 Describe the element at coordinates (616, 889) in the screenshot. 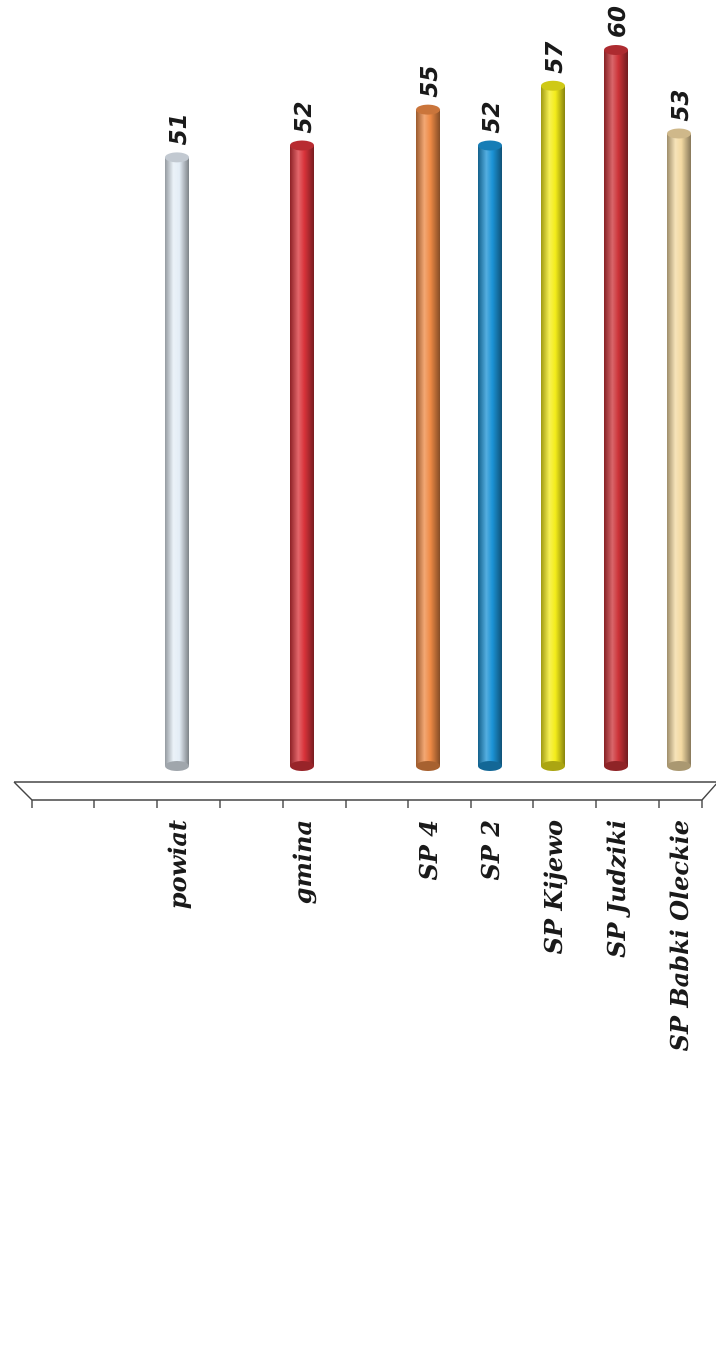

I see `category-label: SP Judziki` at that location.